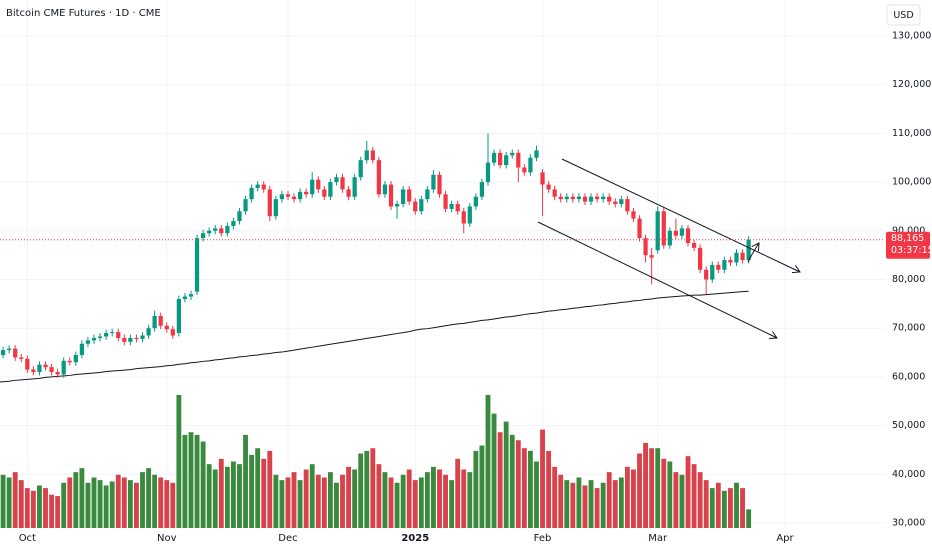  I want to click on countdown: 03:37:15, so click(911, 250).